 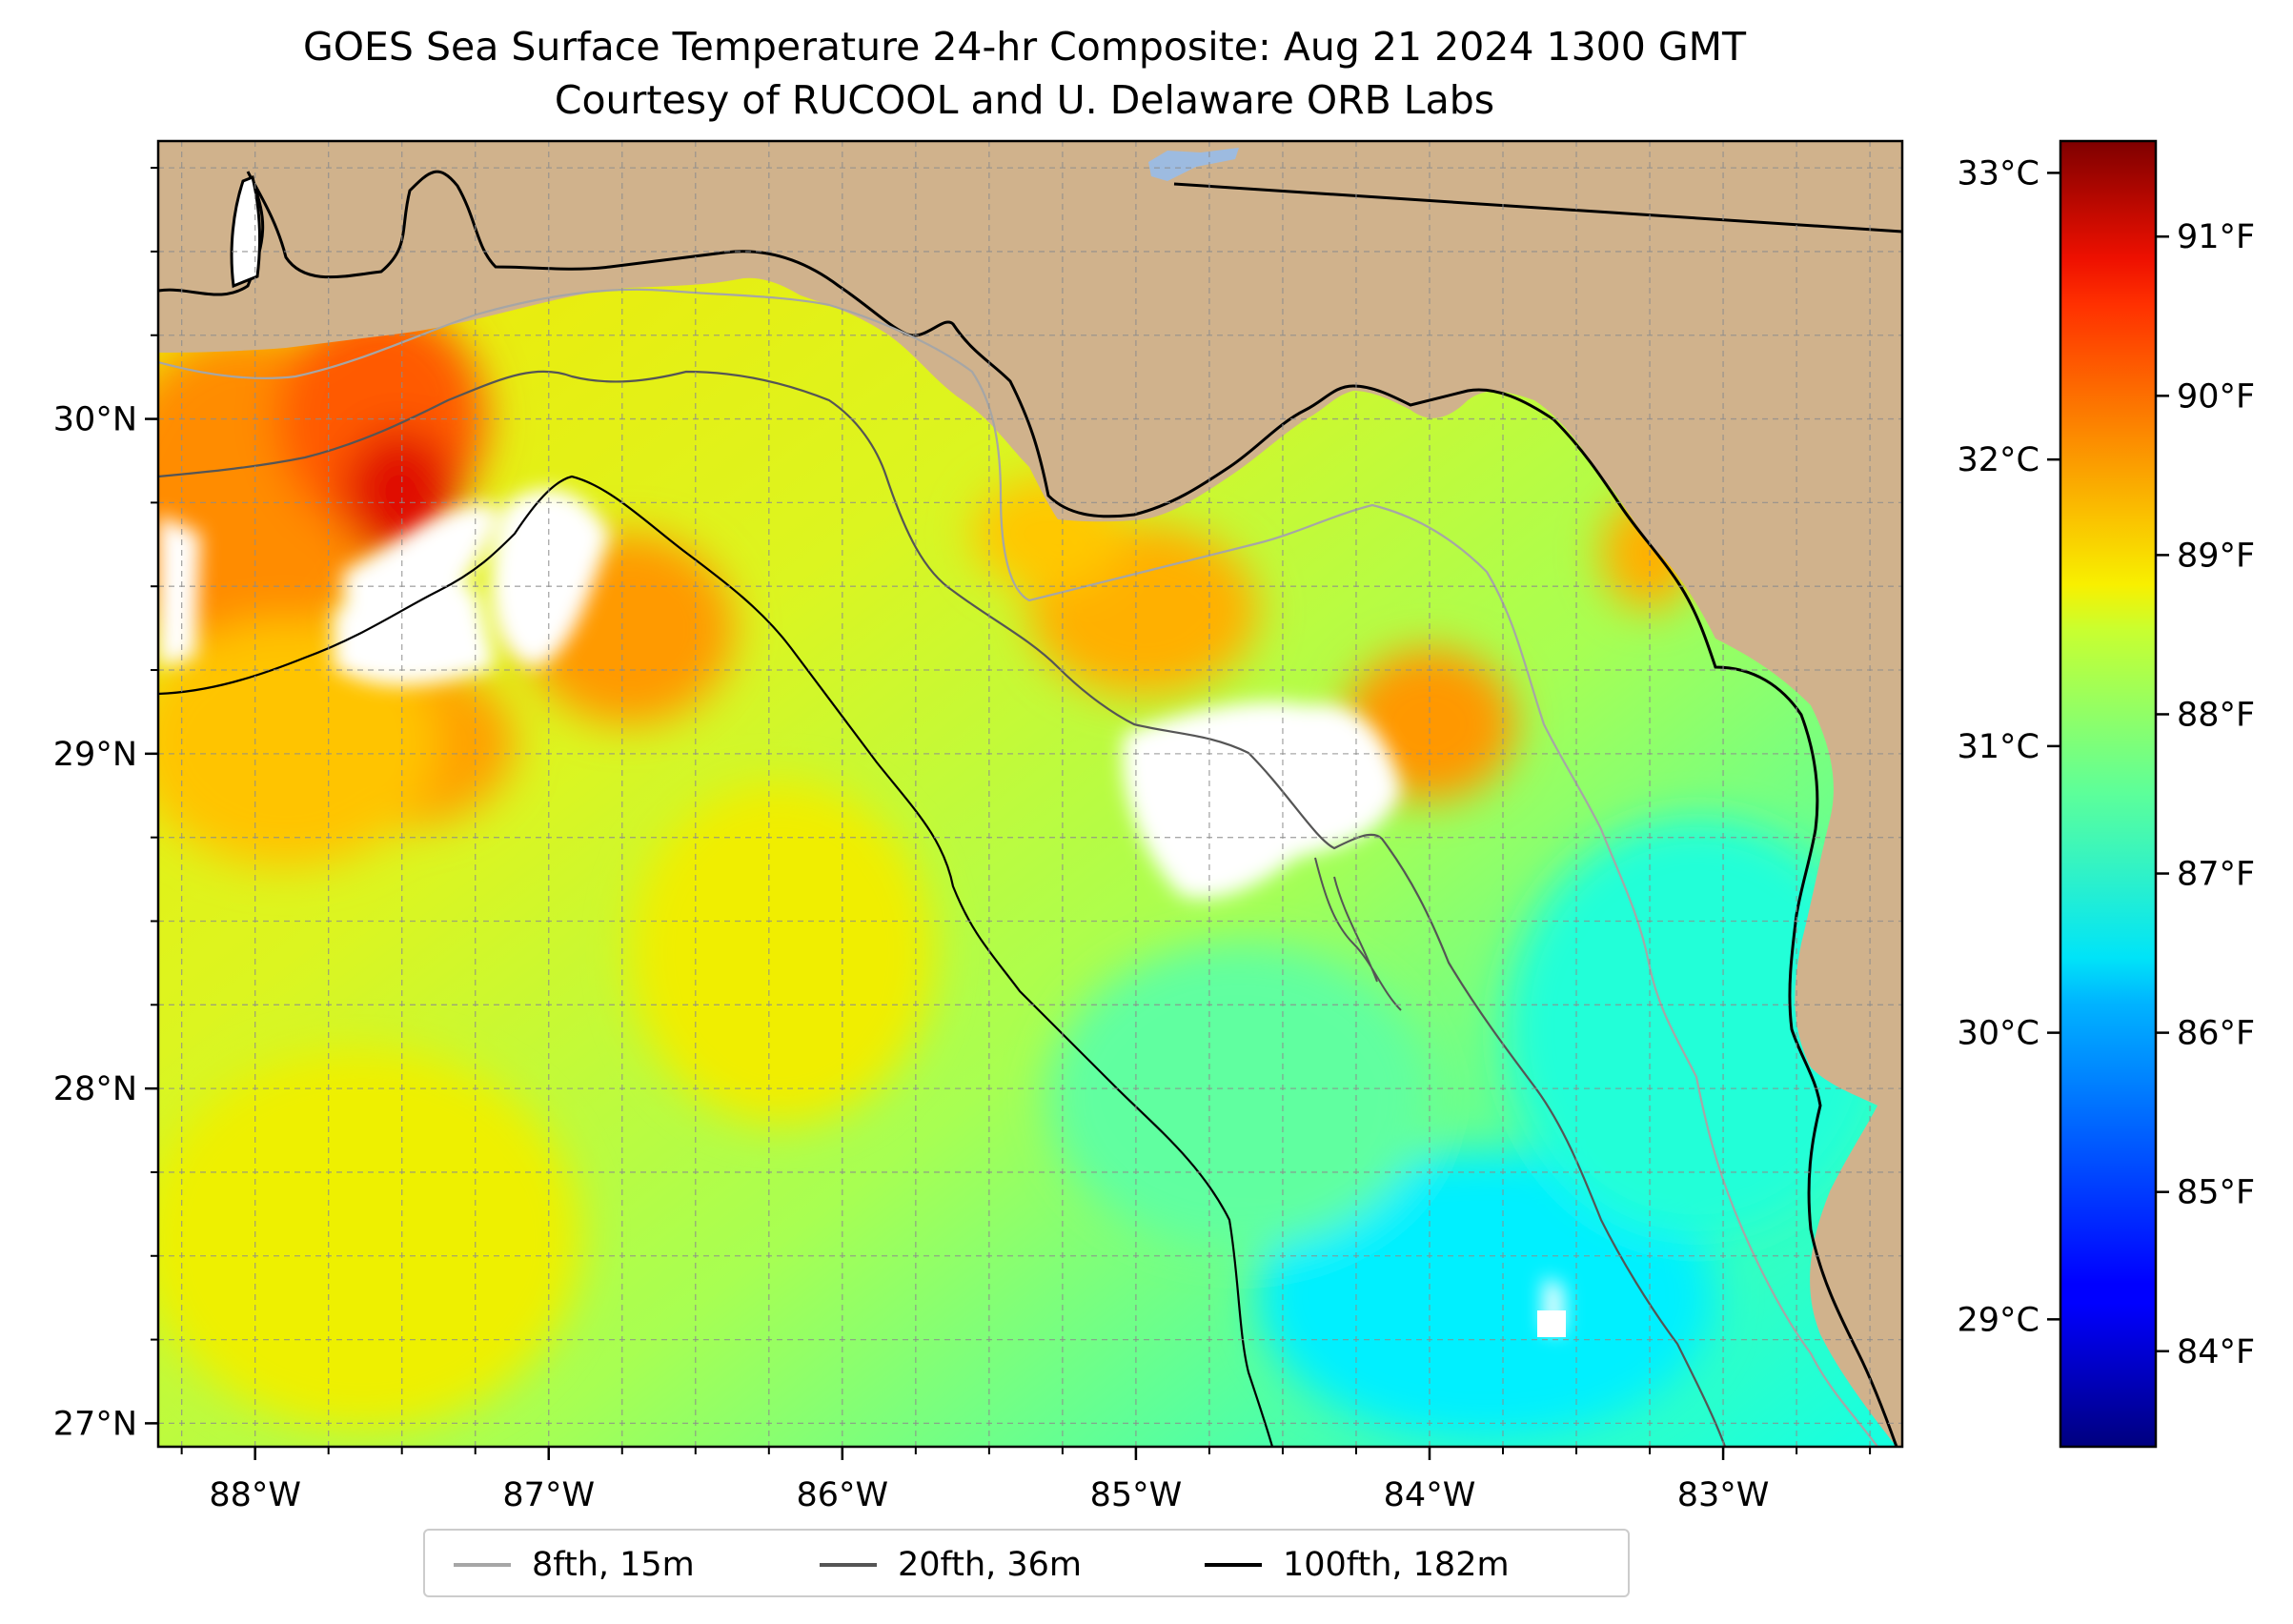 I want to click on island-markings, so click(x=1358, y=934).